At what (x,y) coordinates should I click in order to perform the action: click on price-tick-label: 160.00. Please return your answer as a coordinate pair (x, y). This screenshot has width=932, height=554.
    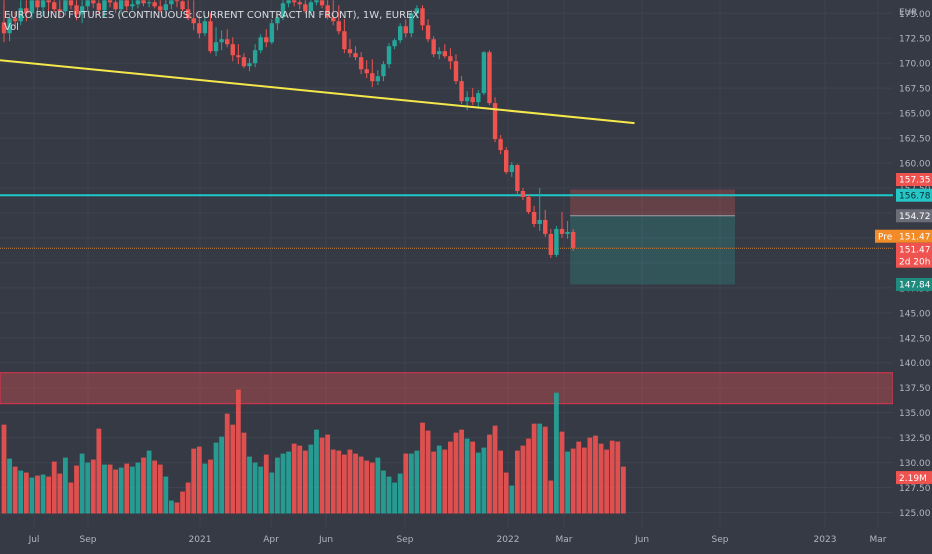
    Looking at the image, I should click on (915, 165).